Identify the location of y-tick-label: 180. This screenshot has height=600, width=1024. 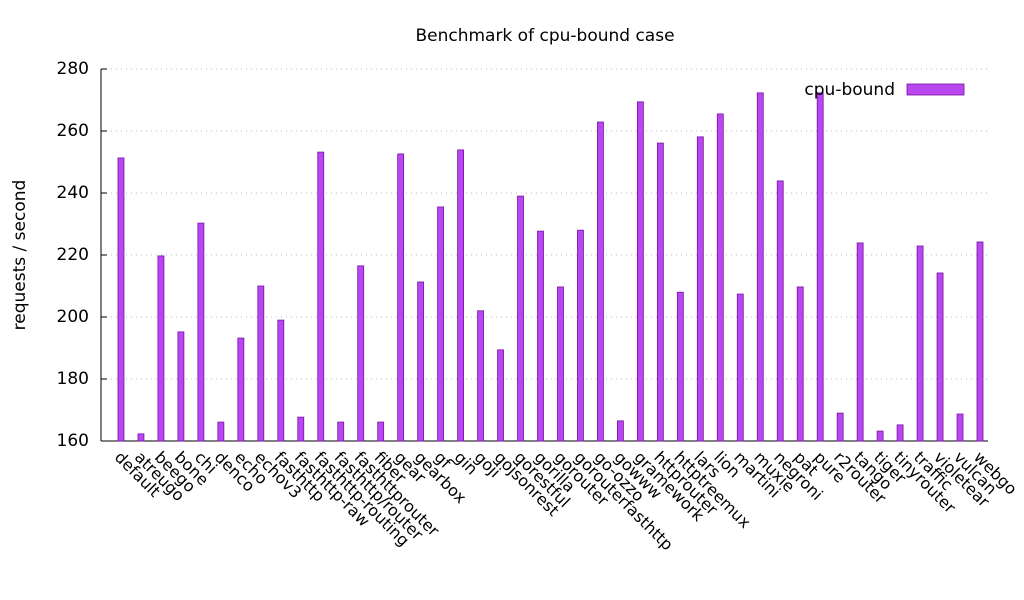
(73, 379).